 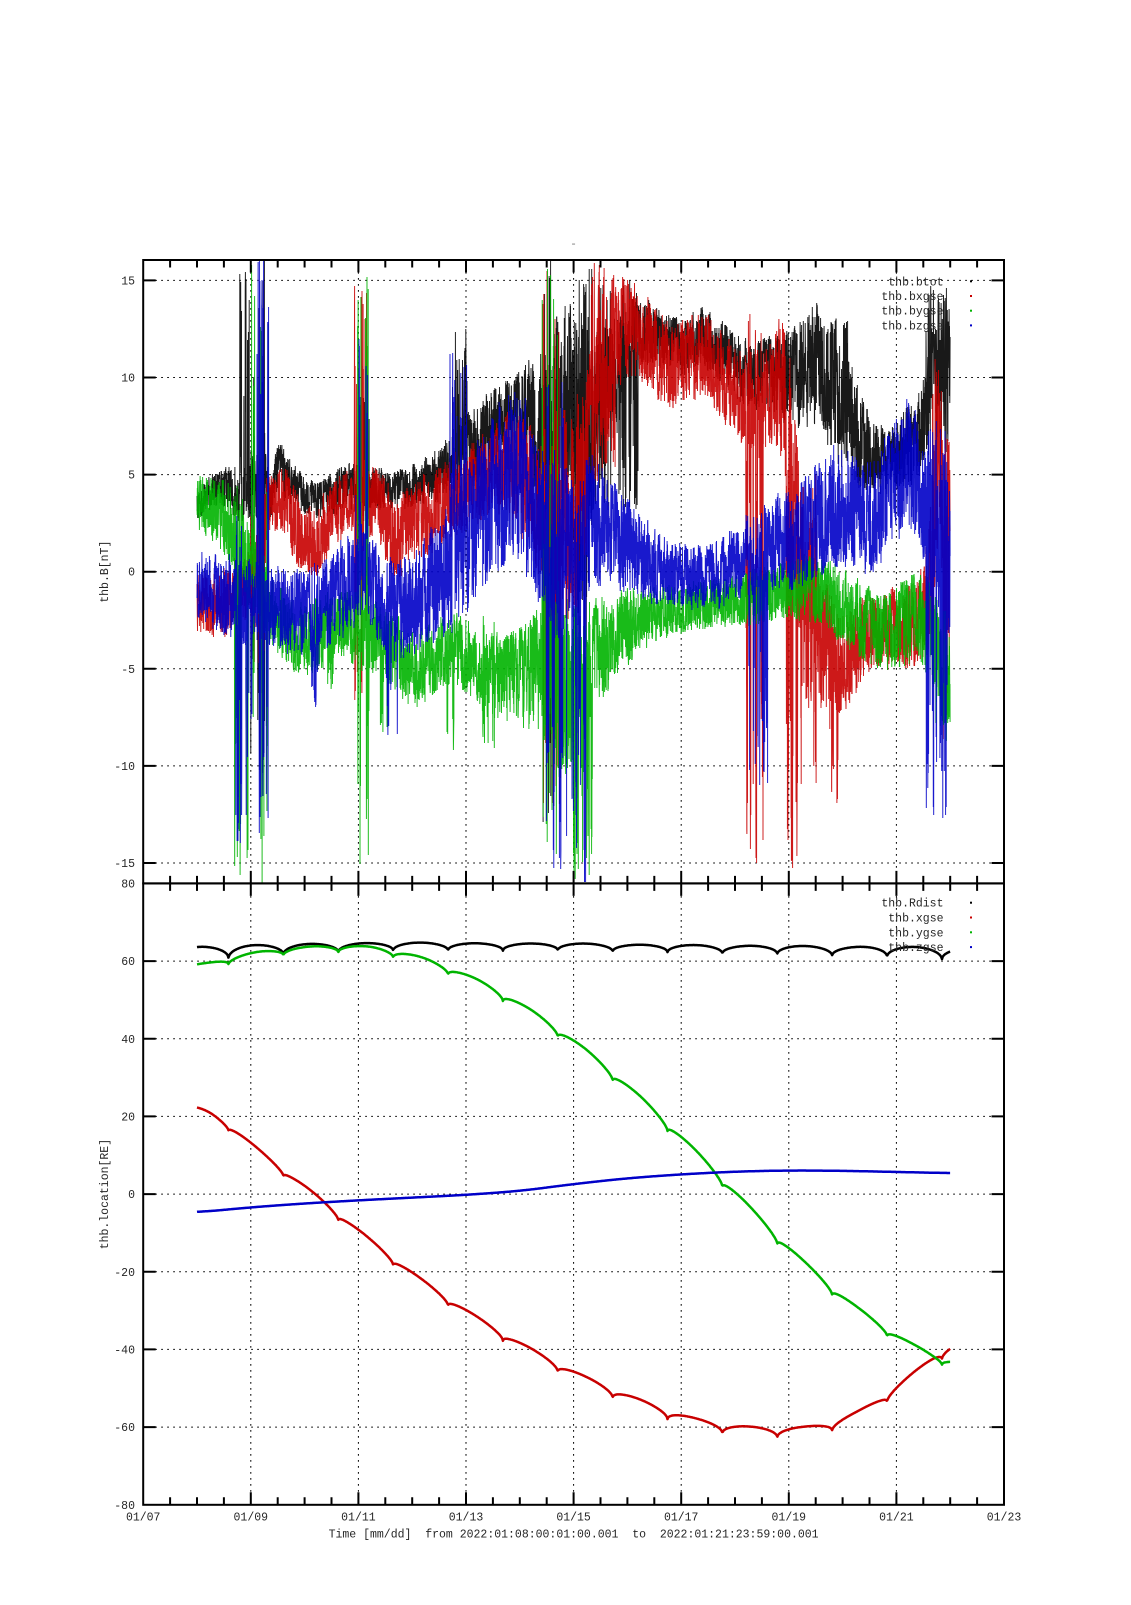 What do you see at coordinates (251, 1518) in the screenshot?
I see `svg-text: 01/09` at bounding box center [251, 1518].